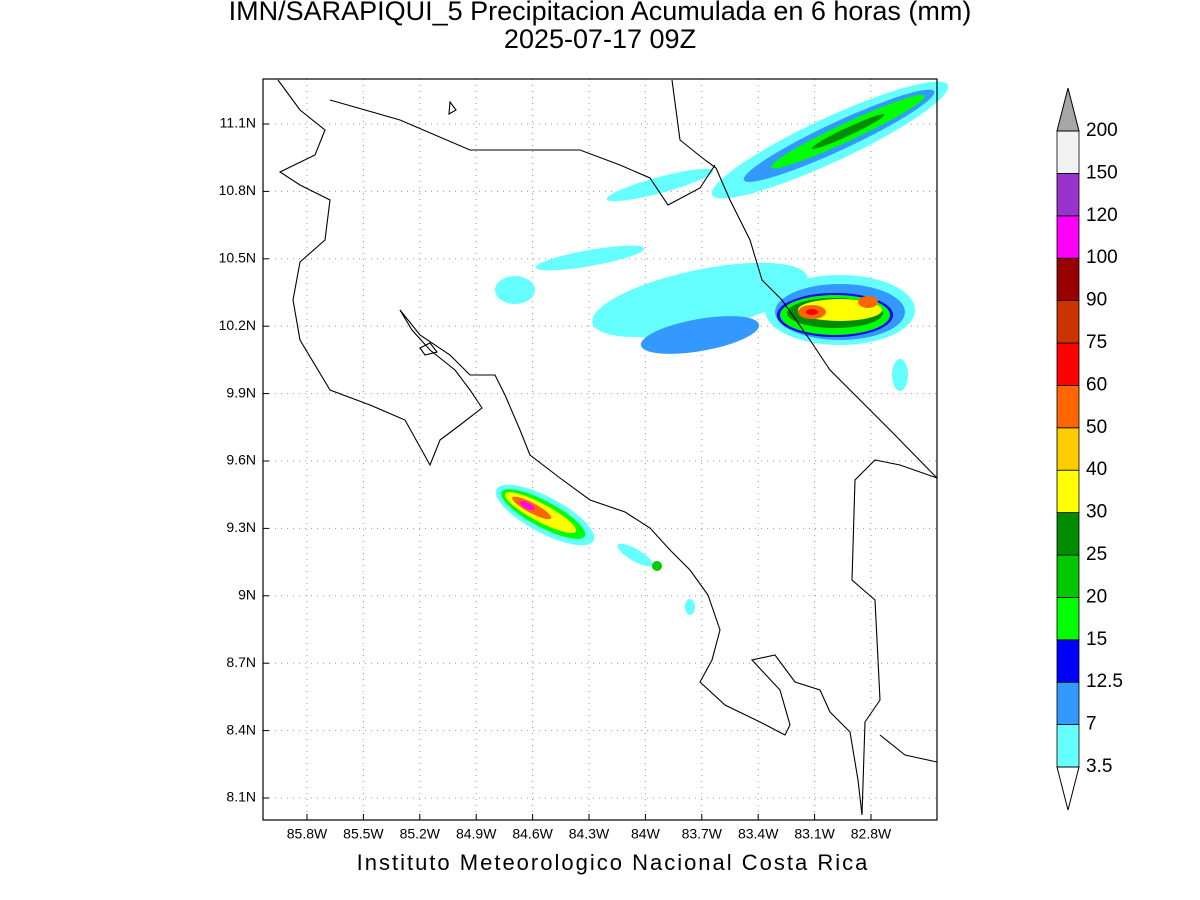  I want to click on lon-tick-label: 85.8W, so click(307, 834).